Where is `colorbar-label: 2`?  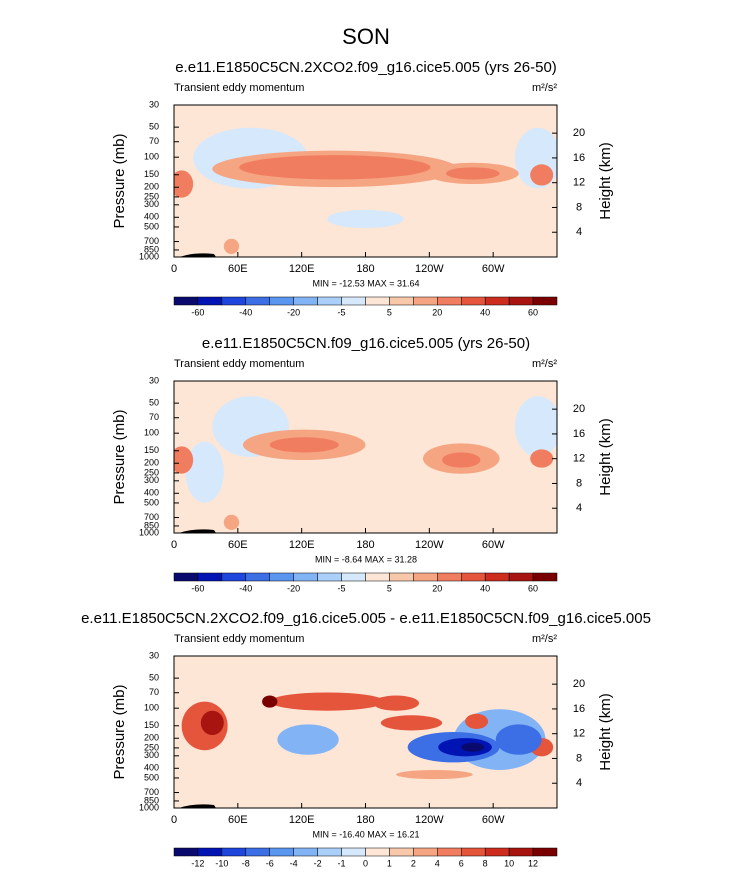
colorbar-label: 2 is located at coordinates (413, 863).